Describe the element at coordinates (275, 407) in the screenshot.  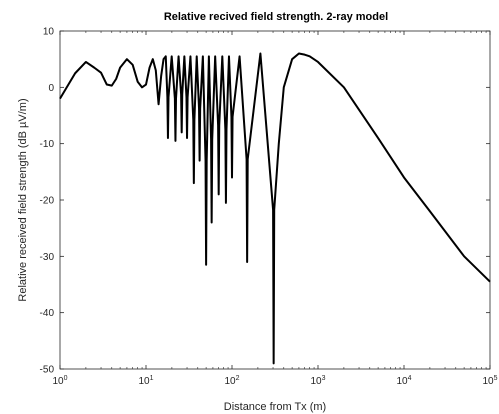
I see `x-axis-label: Distance from Tx (m)` at that location.